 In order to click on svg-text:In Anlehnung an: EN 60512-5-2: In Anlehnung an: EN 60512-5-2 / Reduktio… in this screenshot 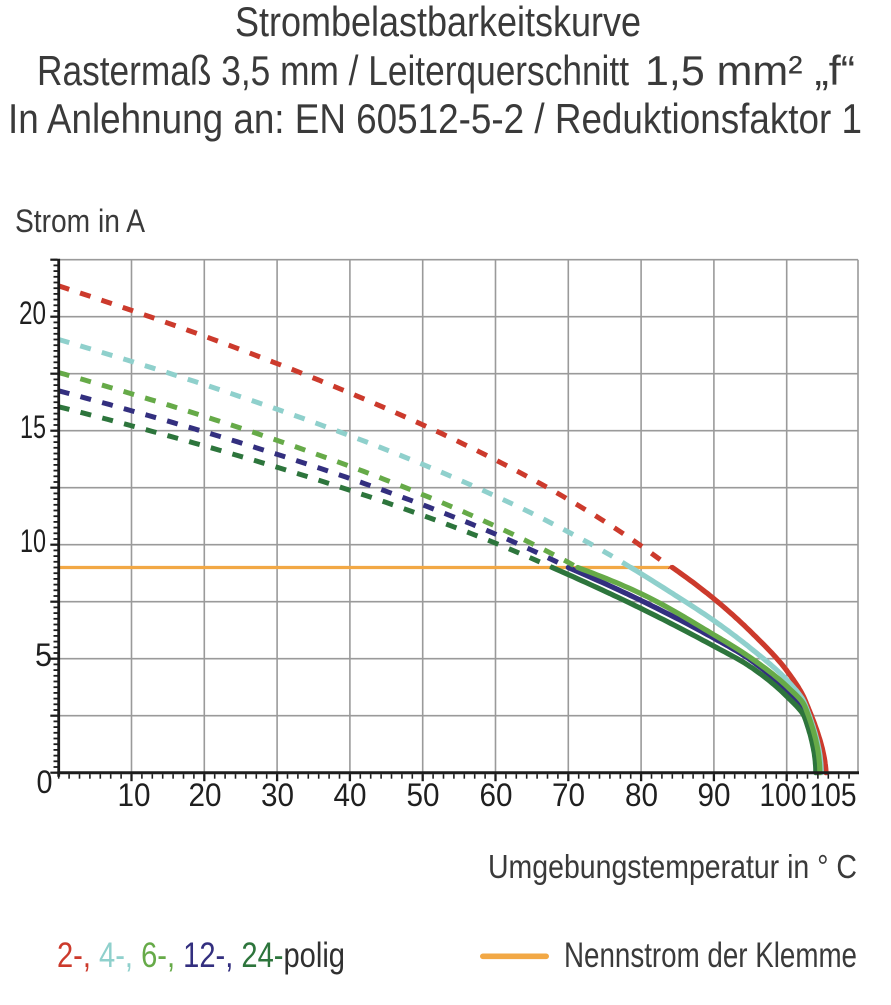, I will do `click(435, 118)`.